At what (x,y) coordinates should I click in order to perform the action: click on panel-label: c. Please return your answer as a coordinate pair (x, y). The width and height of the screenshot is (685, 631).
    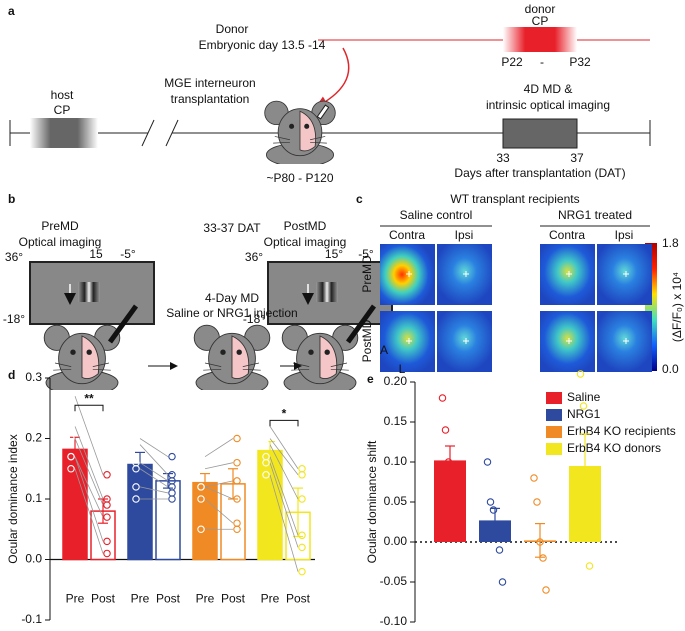
    Looking at the image, I should click on (359, 199).